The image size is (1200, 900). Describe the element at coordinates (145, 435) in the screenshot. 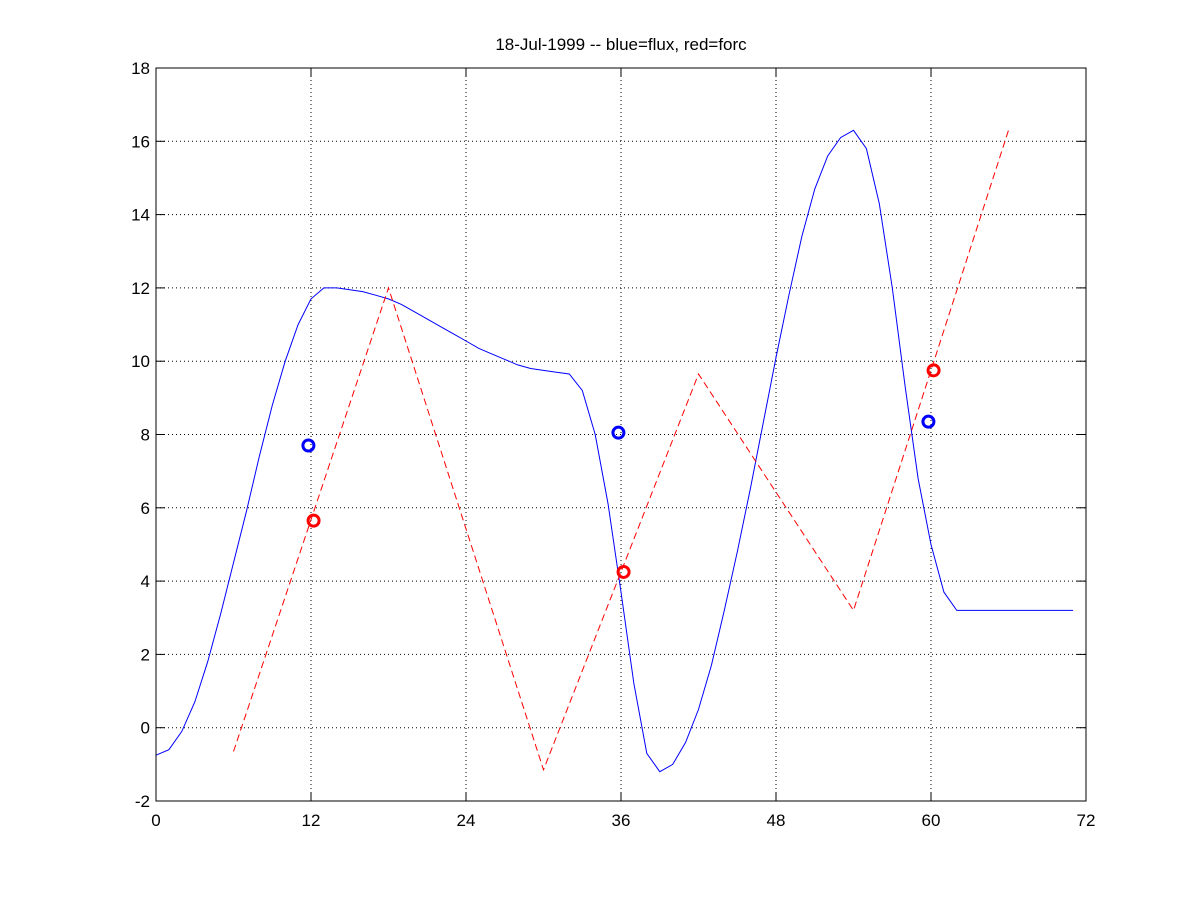

I see `y-tick-label: 8` at that location.